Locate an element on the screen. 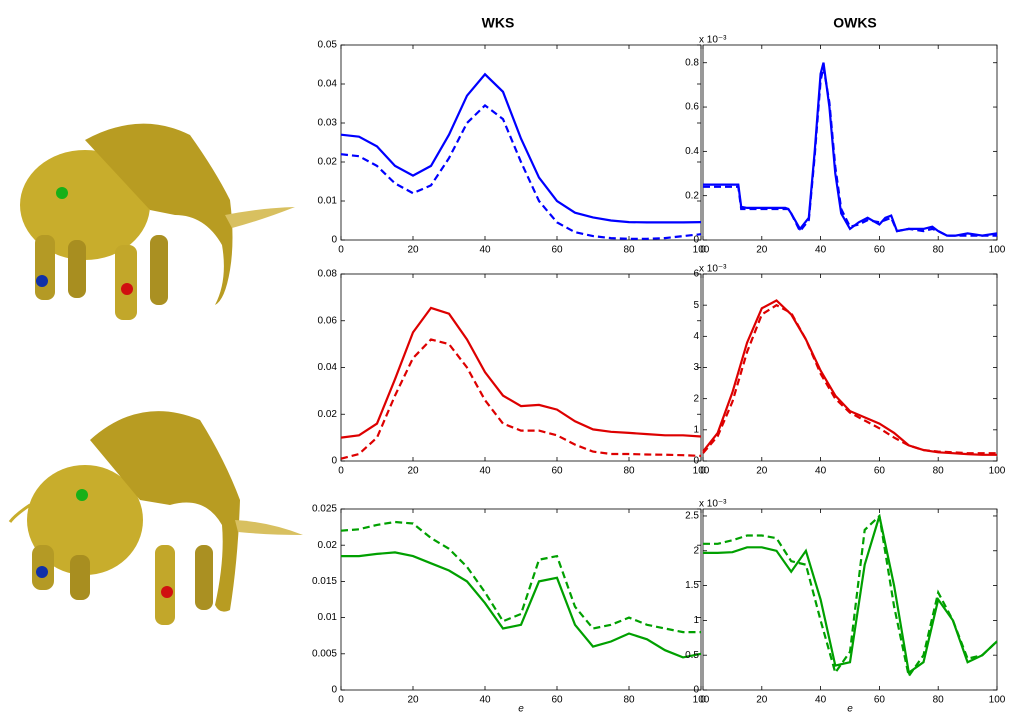 This screenshot has height=714, width=1010. y-tick-label: 0.5 is located at coordinates (692, 655).